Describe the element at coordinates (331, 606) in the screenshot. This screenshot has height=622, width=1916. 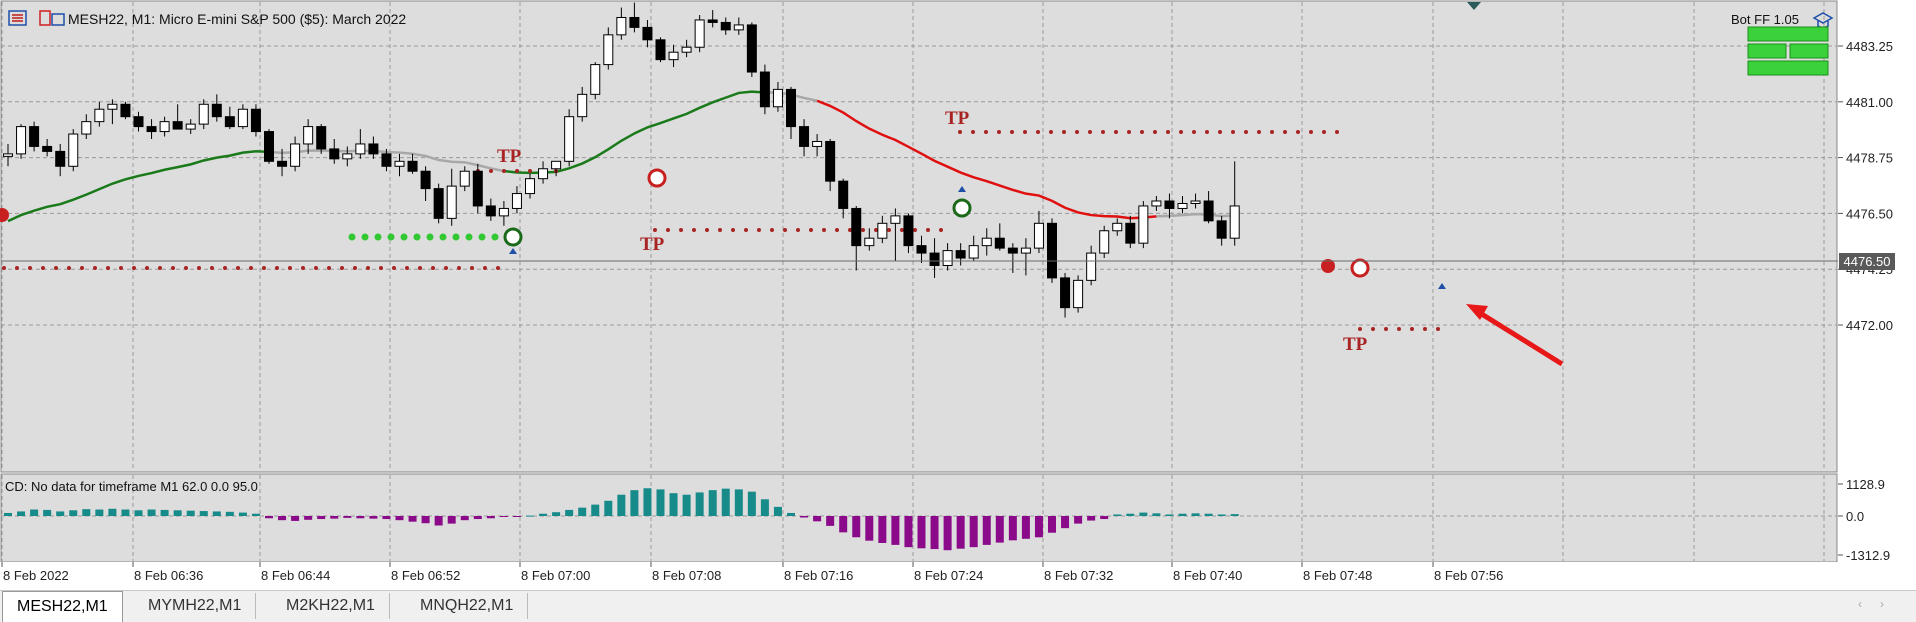
I see `tab-m2kh22: M2KH22,M1` at that location.